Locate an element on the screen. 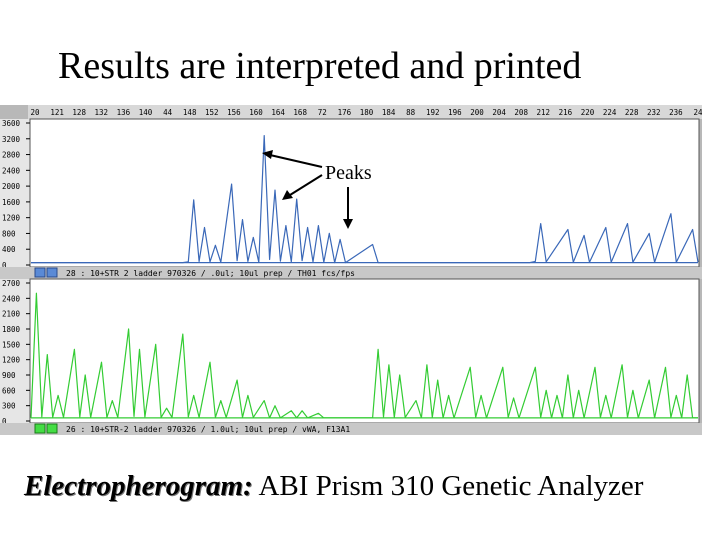 Image resolution: width=720 pixels, height=540 pixels. scale-label: 72 is located at coordinates (322, 112).